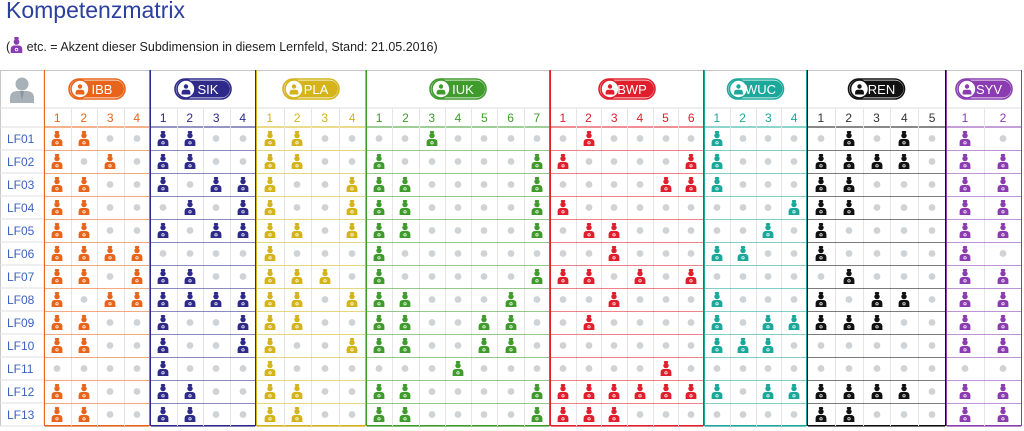  Describe the element at coordinates (21, 139) in the screenshot. I see `row-label-lf01: LF01` at that location.